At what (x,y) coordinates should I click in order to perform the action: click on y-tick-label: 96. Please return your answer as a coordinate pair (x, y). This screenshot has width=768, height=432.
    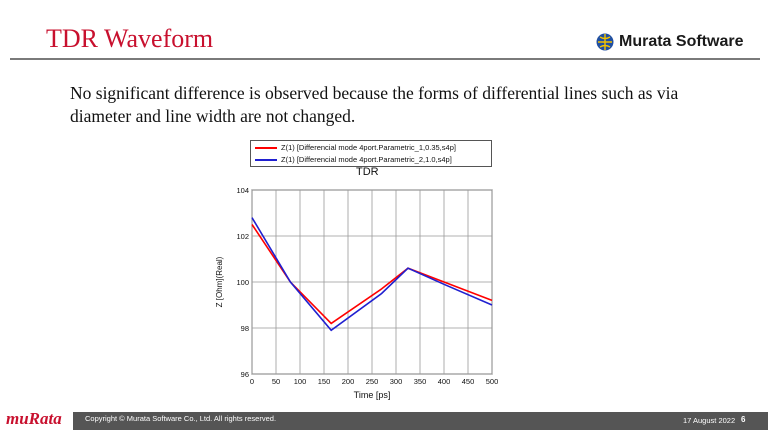
    Looking at the image, I should click on (245, 374).